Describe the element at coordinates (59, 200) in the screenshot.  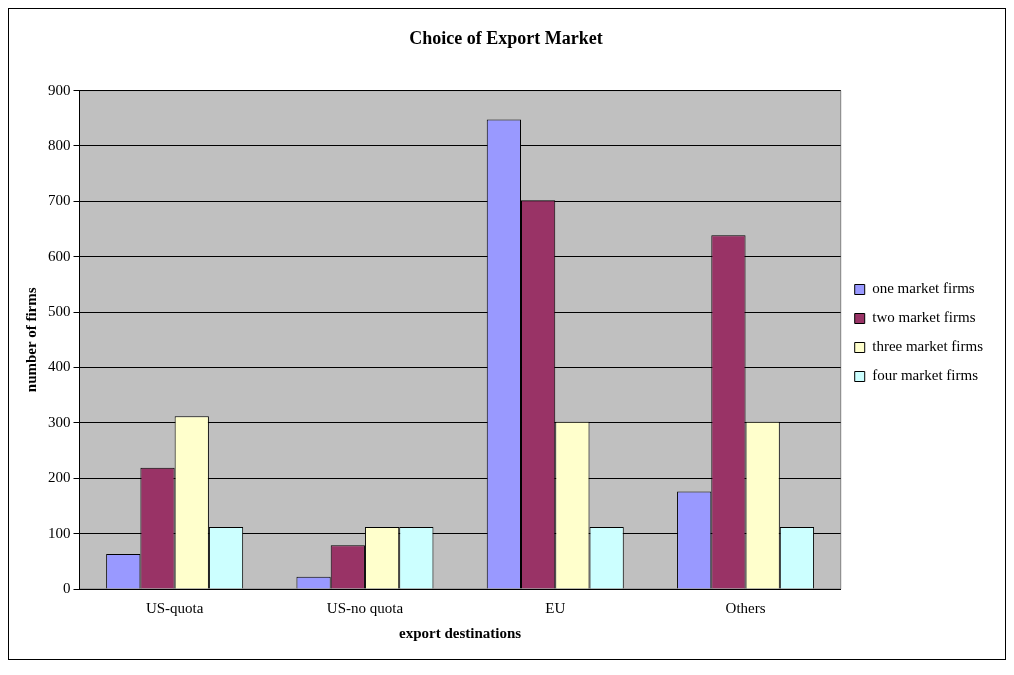
I see `y-tick-label: 700` at that location.